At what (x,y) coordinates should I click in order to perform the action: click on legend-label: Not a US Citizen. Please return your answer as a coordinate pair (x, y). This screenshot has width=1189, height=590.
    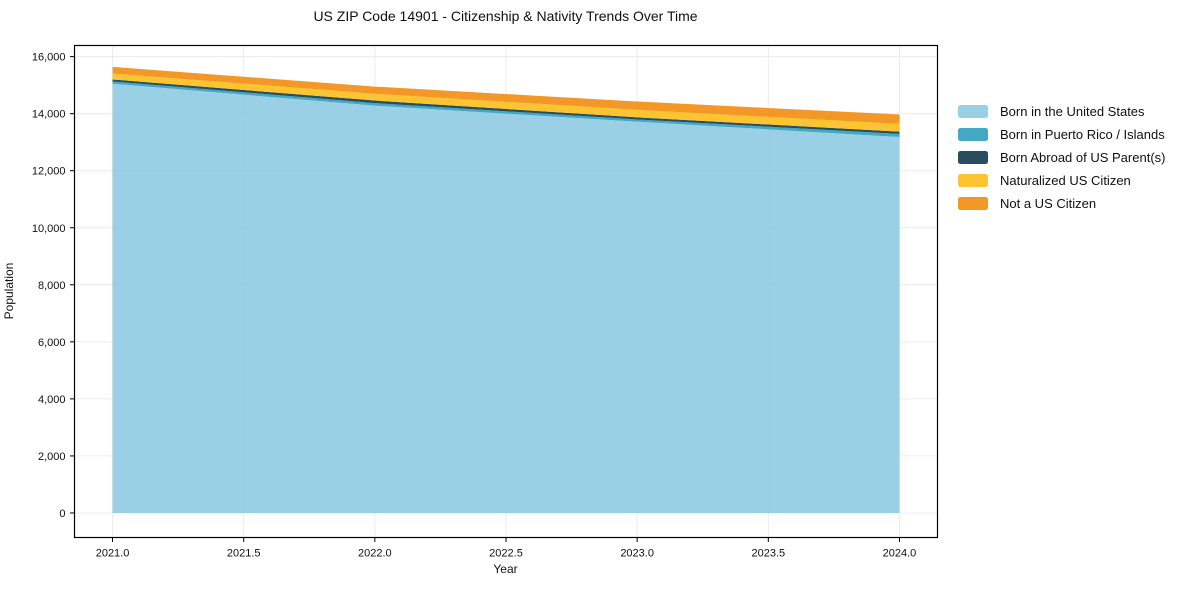
    Looking at the image, I should click on (1048, 203).